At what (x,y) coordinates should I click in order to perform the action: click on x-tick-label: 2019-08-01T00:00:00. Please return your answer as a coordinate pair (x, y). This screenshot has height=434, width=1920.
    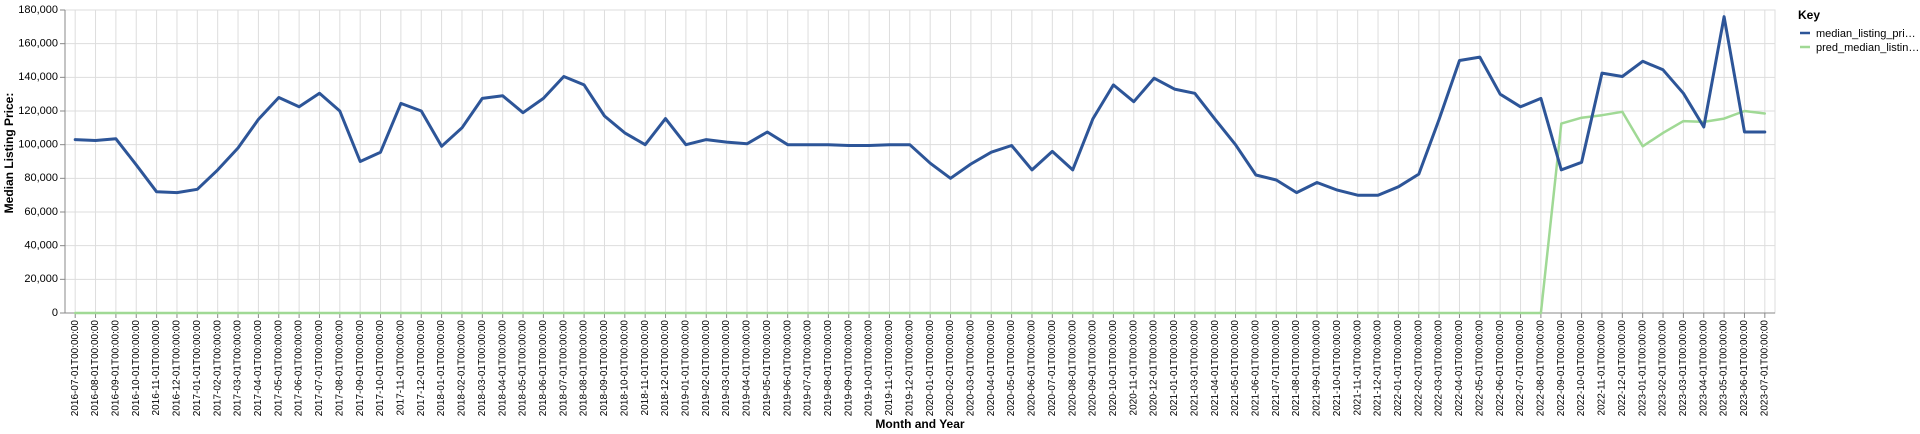
    Looking at the image, I should click on (828, 368).